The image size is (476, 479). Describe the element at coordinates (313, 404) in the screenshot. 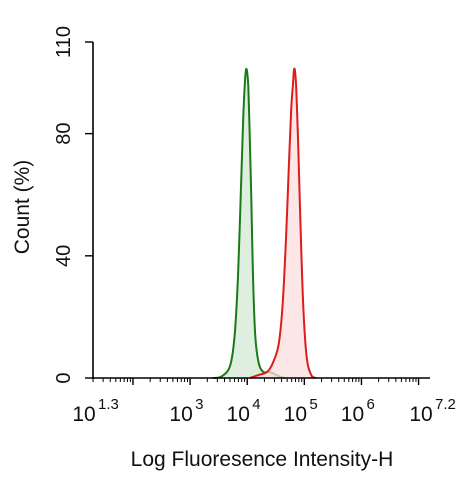

I see `x-tick-exponent: 5` at that location.